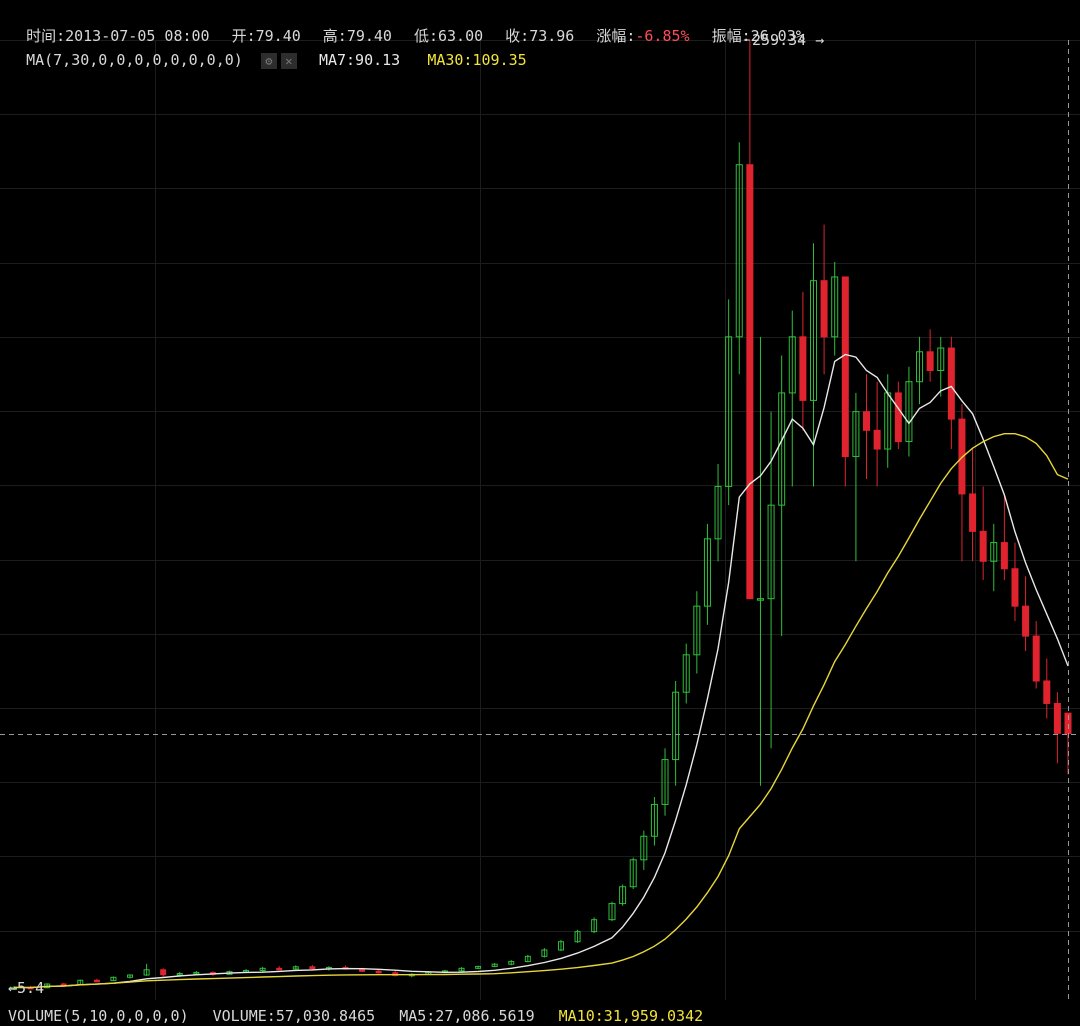  I want to click on change-label: 涨幅:, so click(616, 36).